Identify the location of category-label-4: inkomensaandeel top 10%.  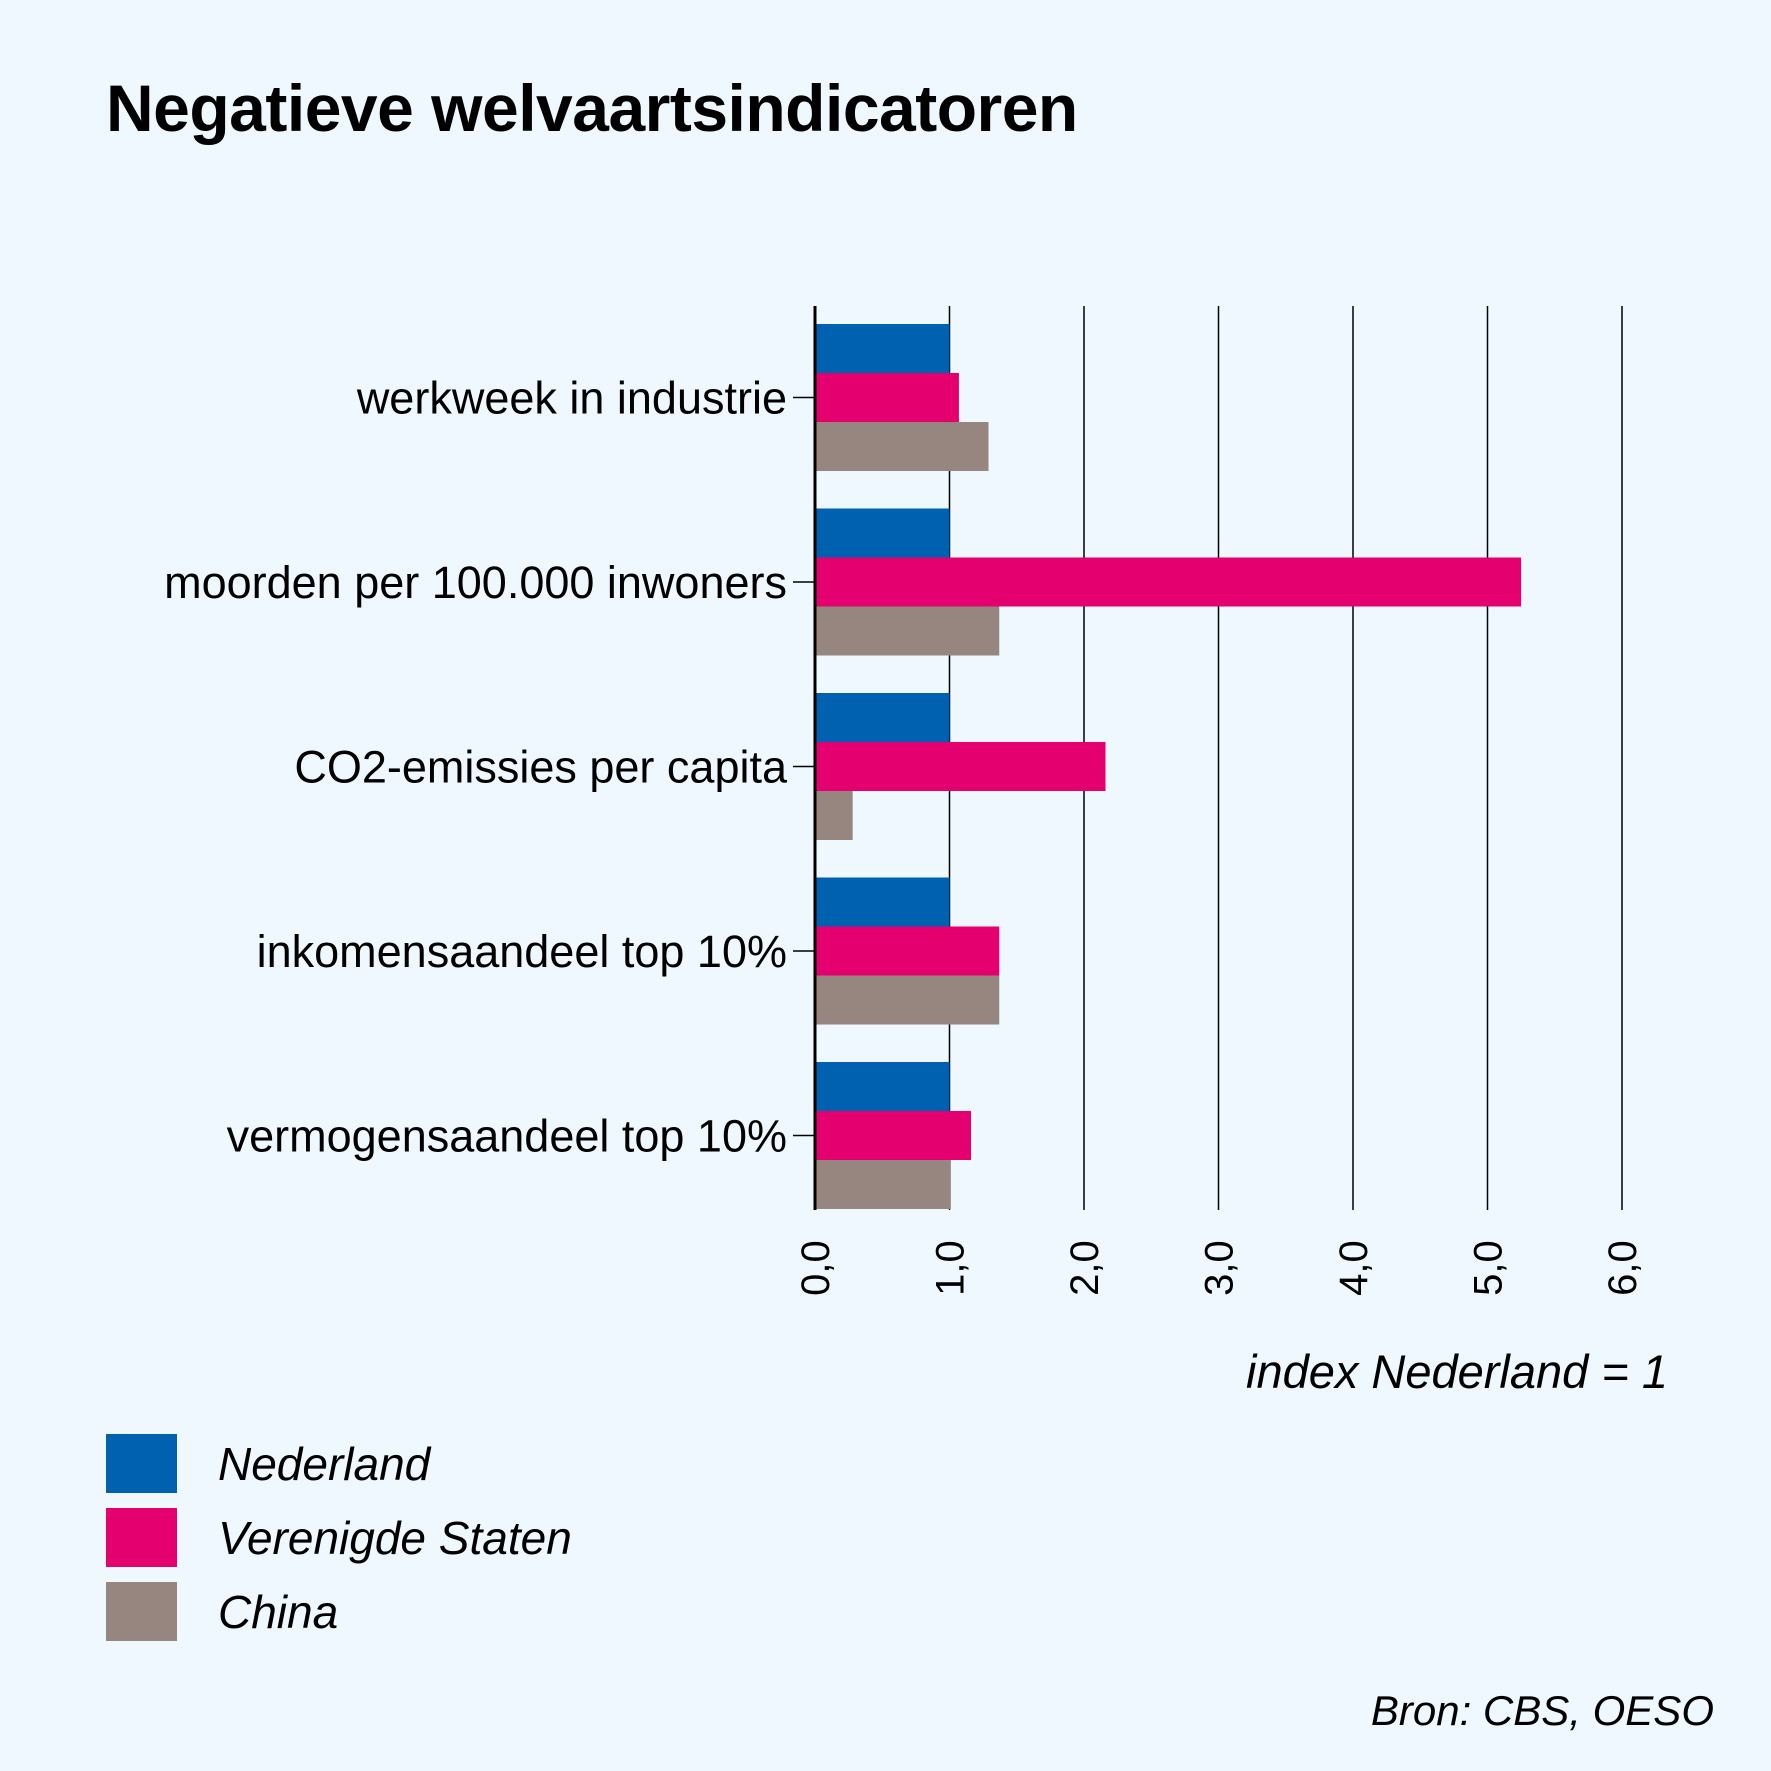
(522, 951).